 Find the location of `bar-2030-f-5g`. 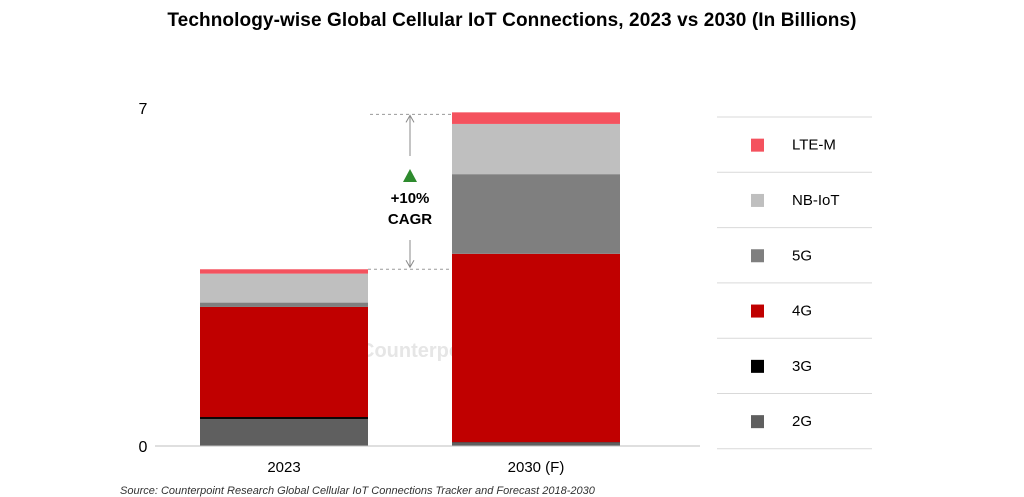

bar-2030-f-5g is located at coordinates (536, 214).